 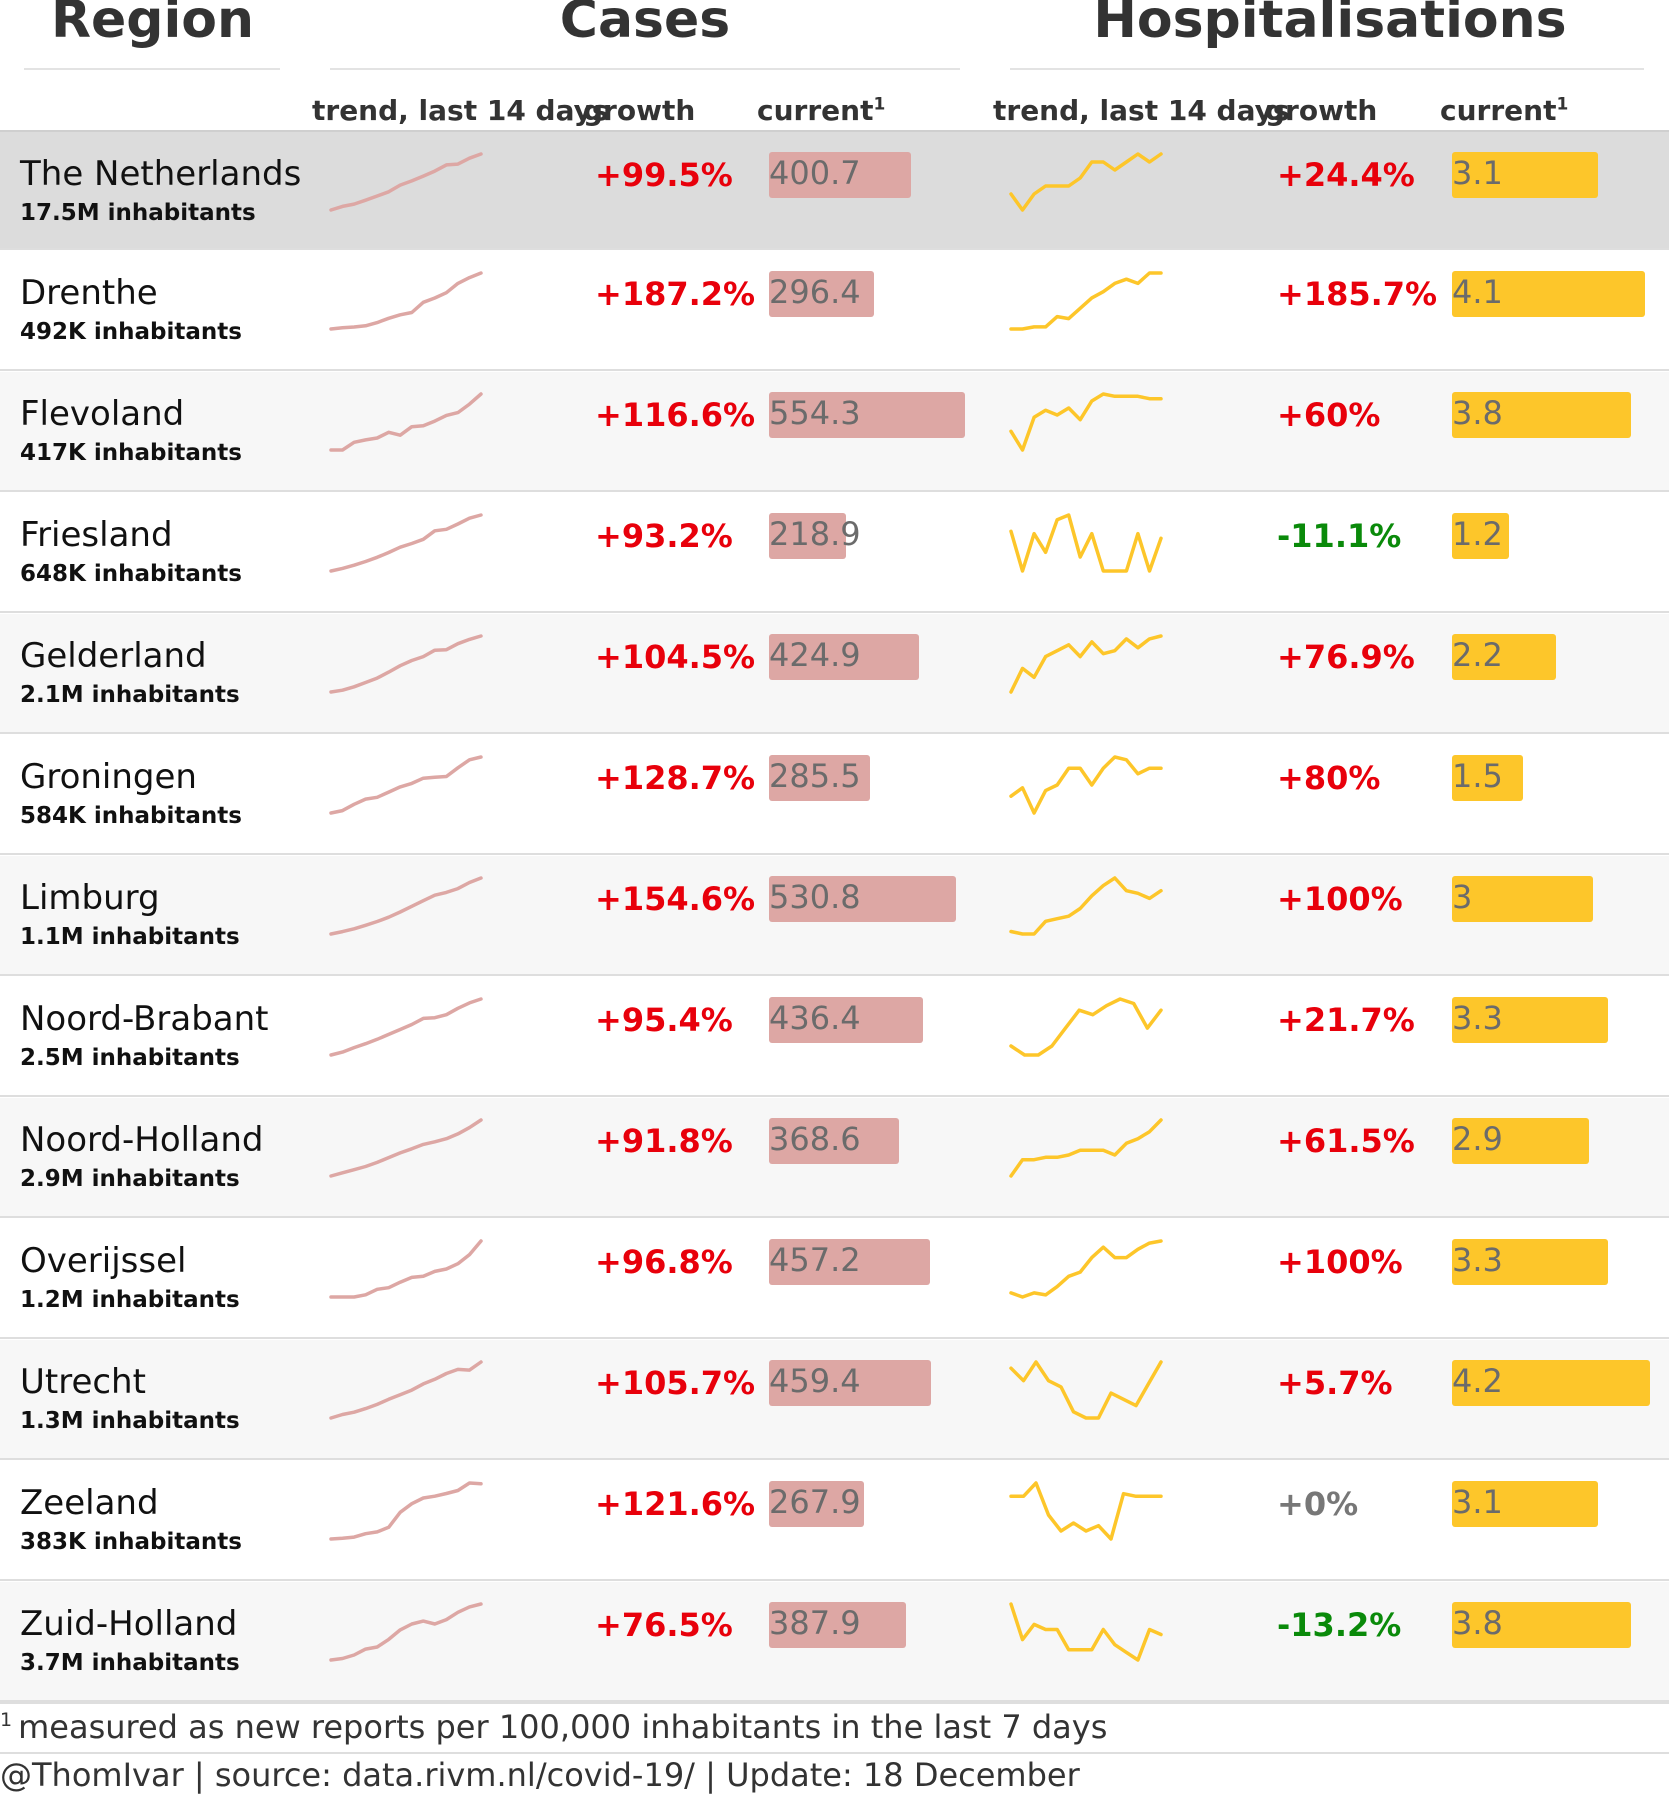 What do you see at coordinates (6, 1720) in the screenshot?
I see `footnote-marker: 1` at bounding box center [6, 1720].